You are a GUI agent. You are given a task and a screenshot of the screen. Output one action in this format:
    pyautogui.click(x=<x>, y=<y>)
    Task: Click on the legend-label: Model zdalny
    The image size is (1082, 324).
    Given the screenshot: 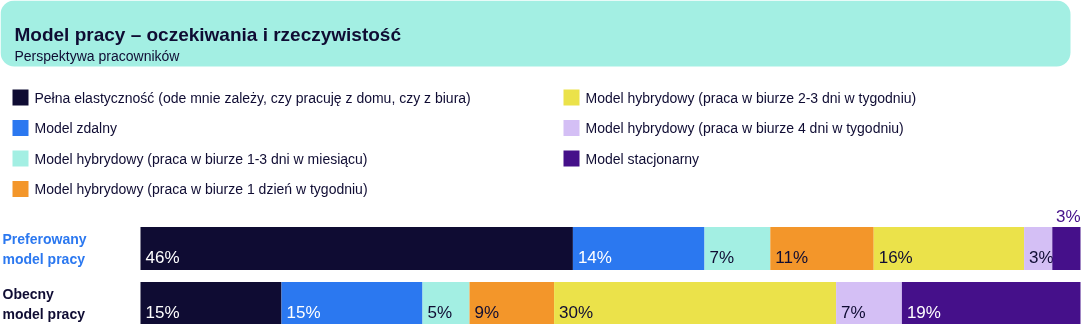 What is the action you would take?
    pyautogui.click(x=75, y=128)
    